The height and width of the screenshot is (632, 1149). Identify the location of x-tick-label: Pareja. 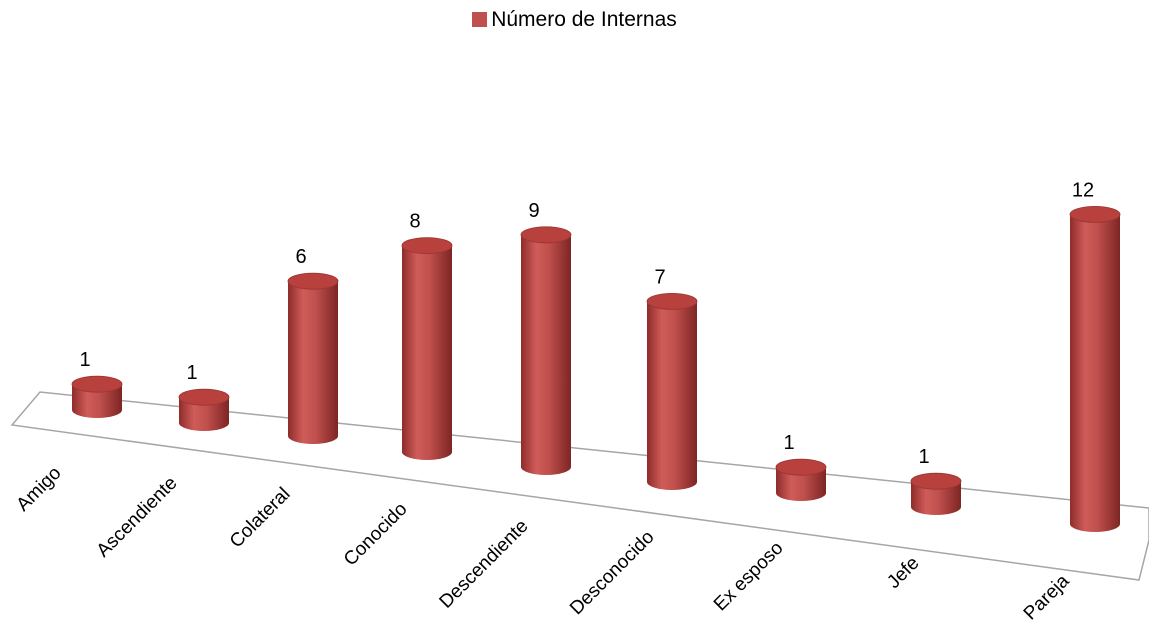
(1047, 597).